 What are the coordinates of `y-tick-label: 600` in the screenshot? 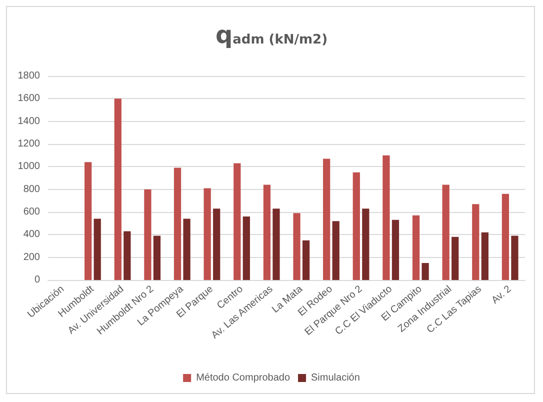 It's located at (31, 212).